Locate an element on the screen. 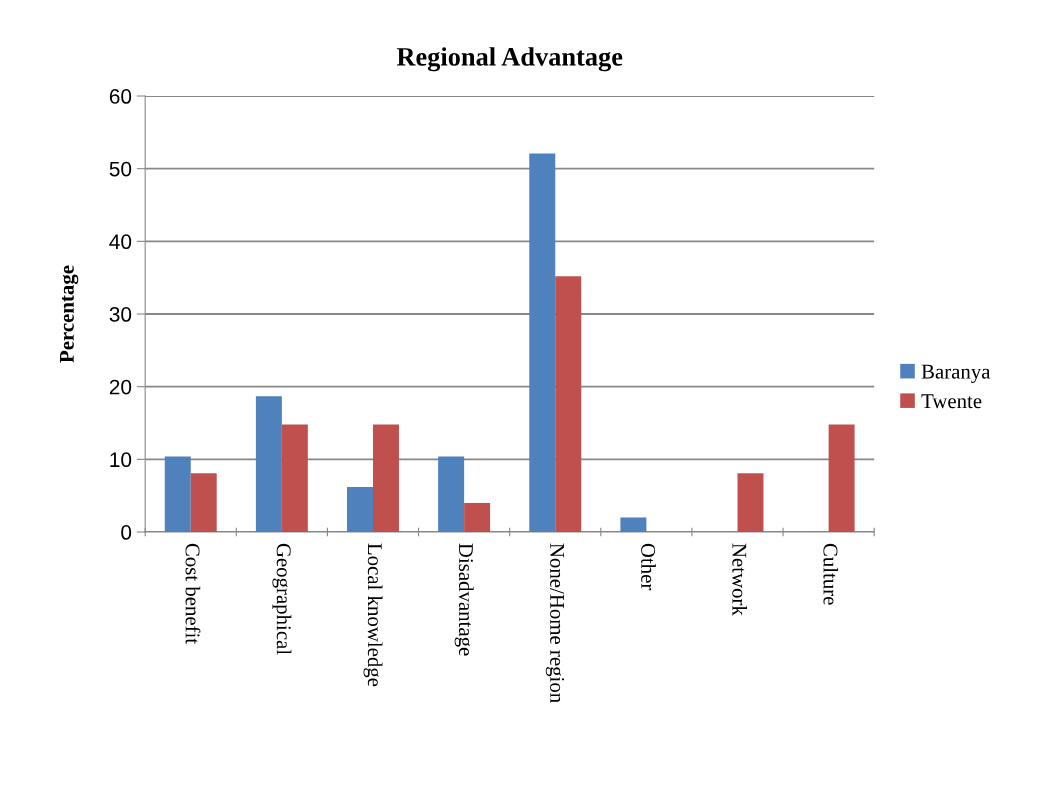 Image resolution: width=1037 pixels, height=787 pixels. x-tick-label: Disadvantage is located at coordinates (464, 599).